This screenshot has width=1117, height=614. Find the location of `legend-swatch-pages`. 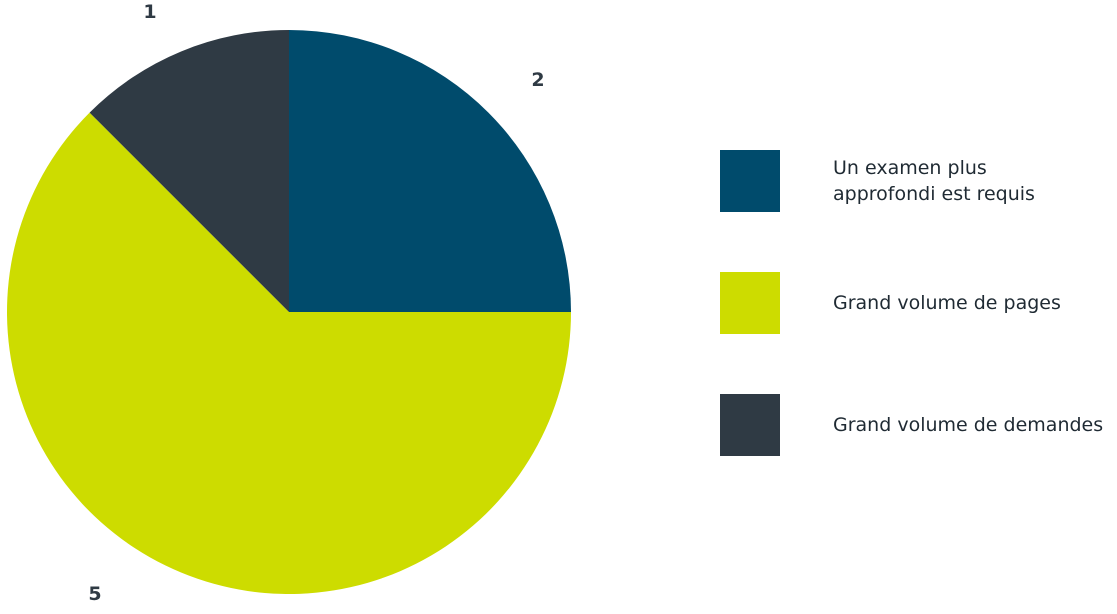

legend-swatch-pages is located at coordinates (750, 303).